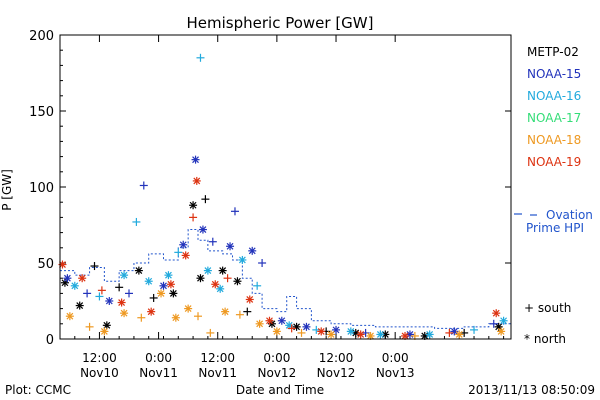 Image resolution: width=600 pixels, height=400 pixels. What do you see at coordinates (99, 373) in the screenshot?
I see `x-tick-date: Nov10` at bounding box center [99, 373].